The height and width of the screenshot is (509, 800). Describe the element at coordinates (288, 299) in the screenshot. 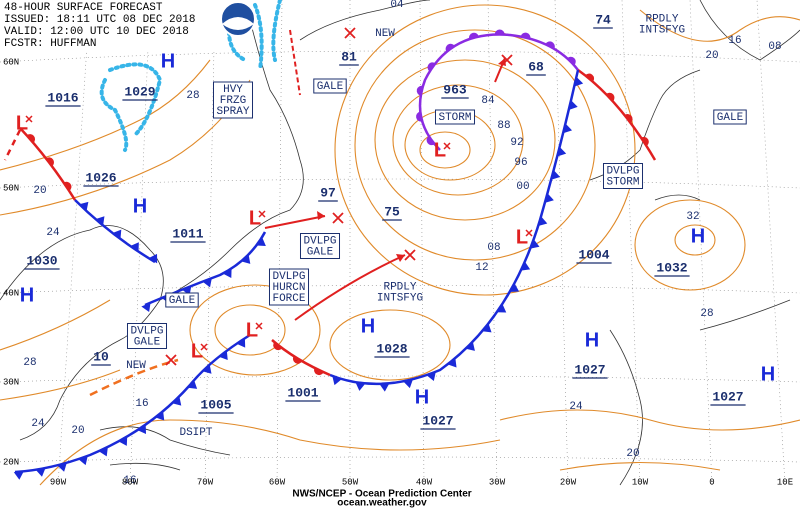

I see `annotation-text: FORCE` at that location.